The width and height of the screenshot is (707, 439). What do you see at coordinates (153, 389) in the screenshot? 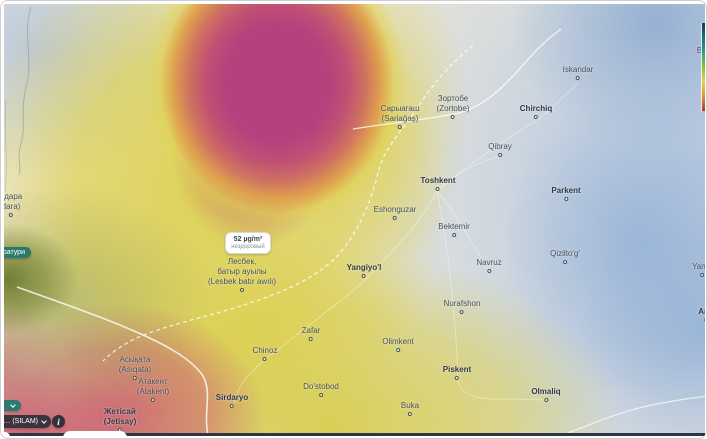
I see `city-label-atakent: Атакент (Atakent)` at bounding box center [153, 389].